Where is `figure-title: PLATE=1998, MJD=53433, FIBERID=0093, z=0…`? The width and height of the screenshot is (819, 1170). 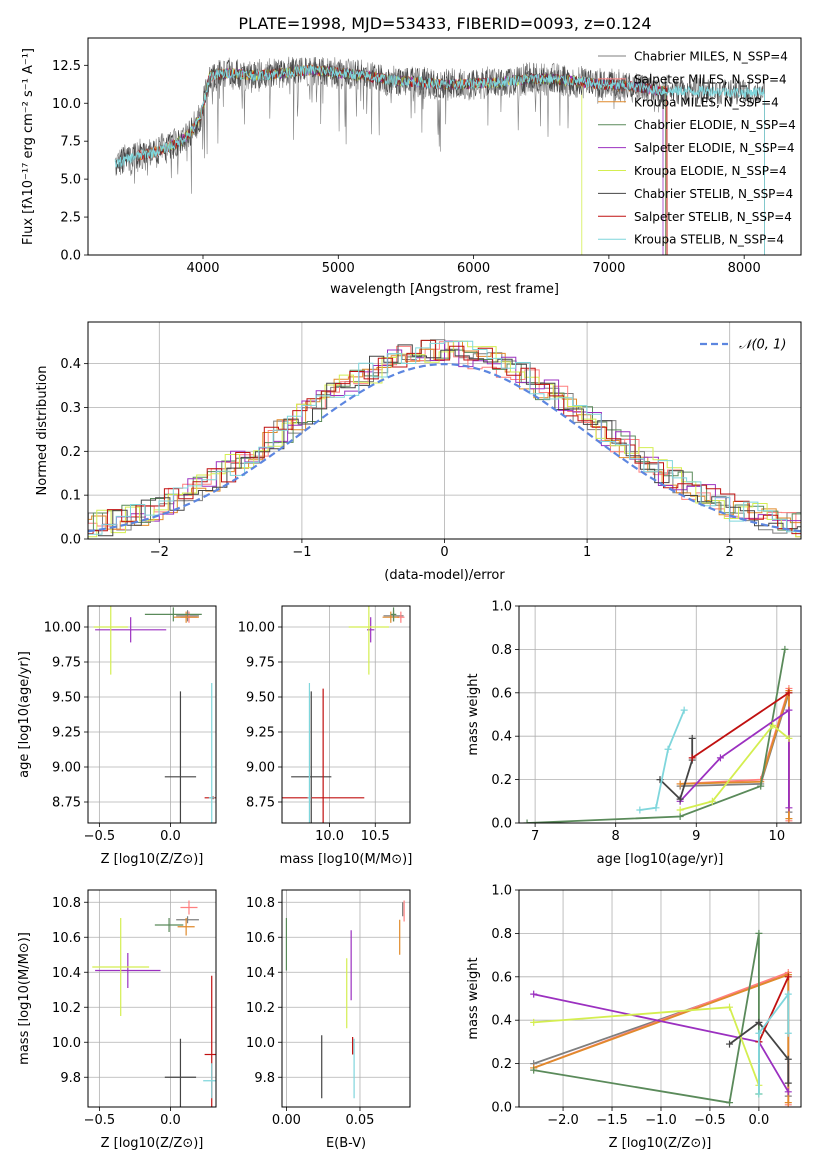
figure-title: PLATE=1998, MJD=53433, FIBERID=0093, z=0… is located at coordinates (444, 23).